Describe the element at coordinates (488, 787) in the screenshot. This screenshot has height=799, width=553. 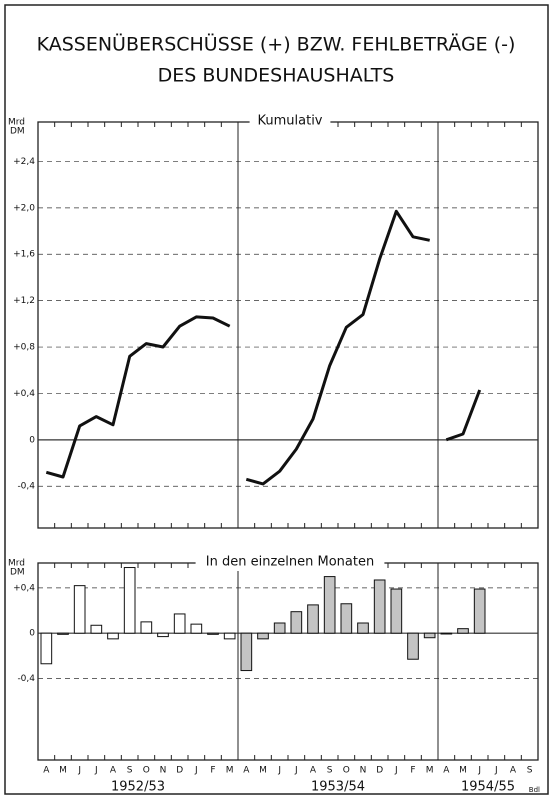
I see `year-label: 1954/55` at that location.